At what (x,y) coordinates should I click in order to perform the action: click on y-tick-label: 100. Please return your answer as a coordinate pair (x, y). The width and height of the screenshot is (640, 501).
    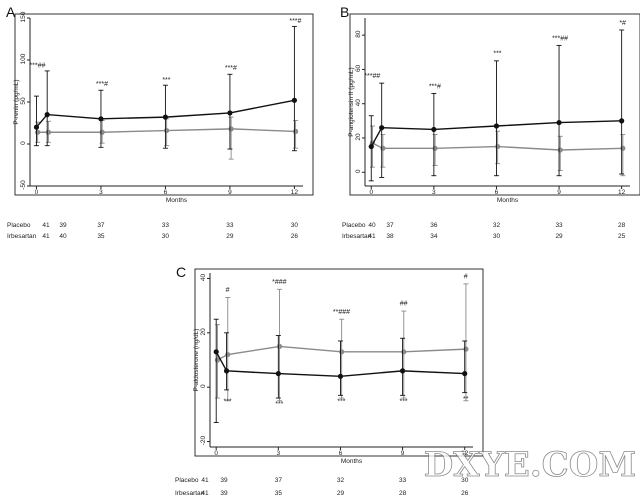
    Looking at the image, I should click on (23, 58).